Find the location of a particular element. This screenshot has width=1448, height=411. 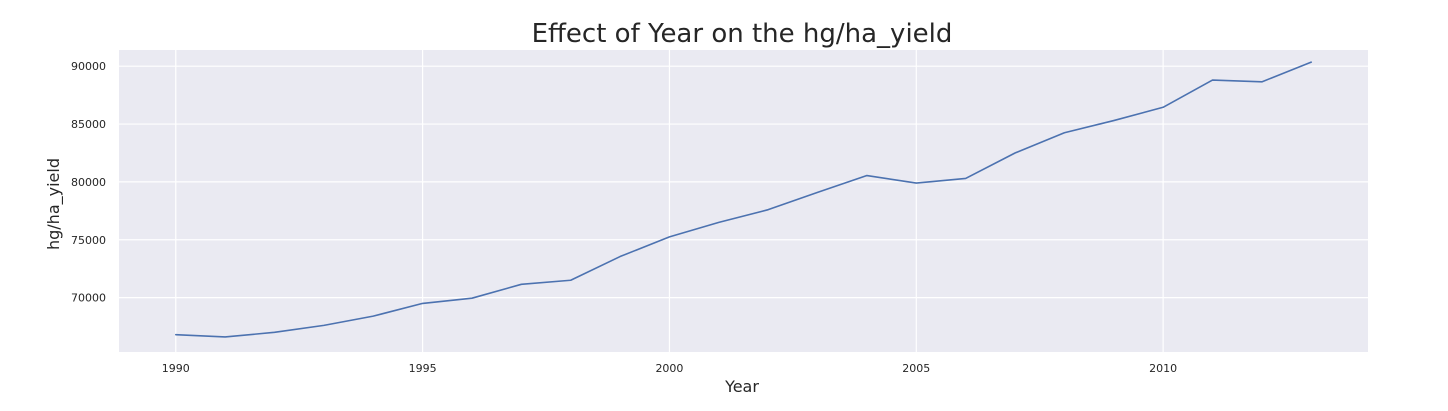

y-tick-labels: 70000 75000 80000 85000 90000 is located at coordinates (88, 182).